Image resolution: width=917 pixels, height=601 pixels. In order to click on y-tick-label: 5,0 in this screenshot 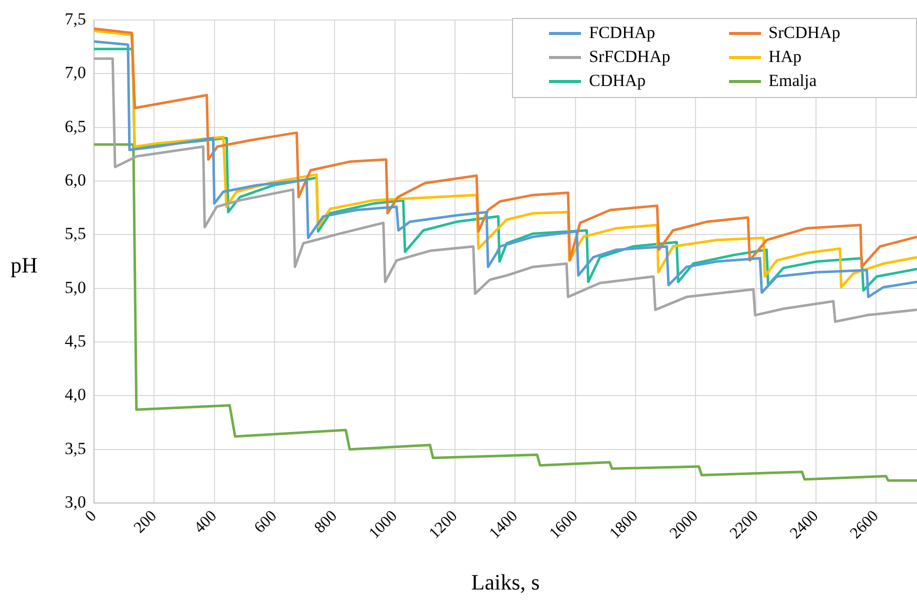, I will do `click(75, 287)`.